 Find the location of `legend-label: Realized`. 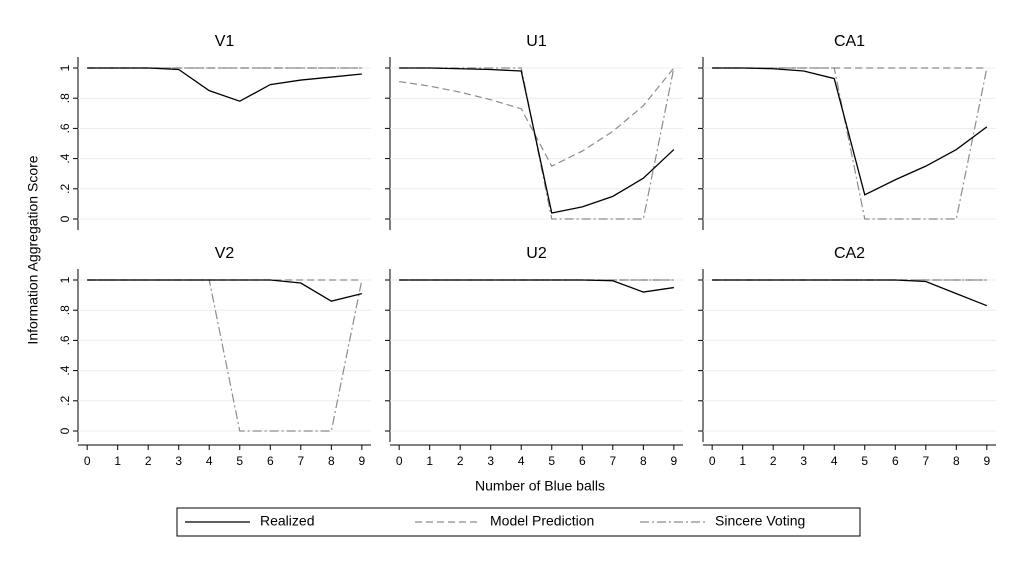

legend-label: Realized is located at coordinates (287, 521).